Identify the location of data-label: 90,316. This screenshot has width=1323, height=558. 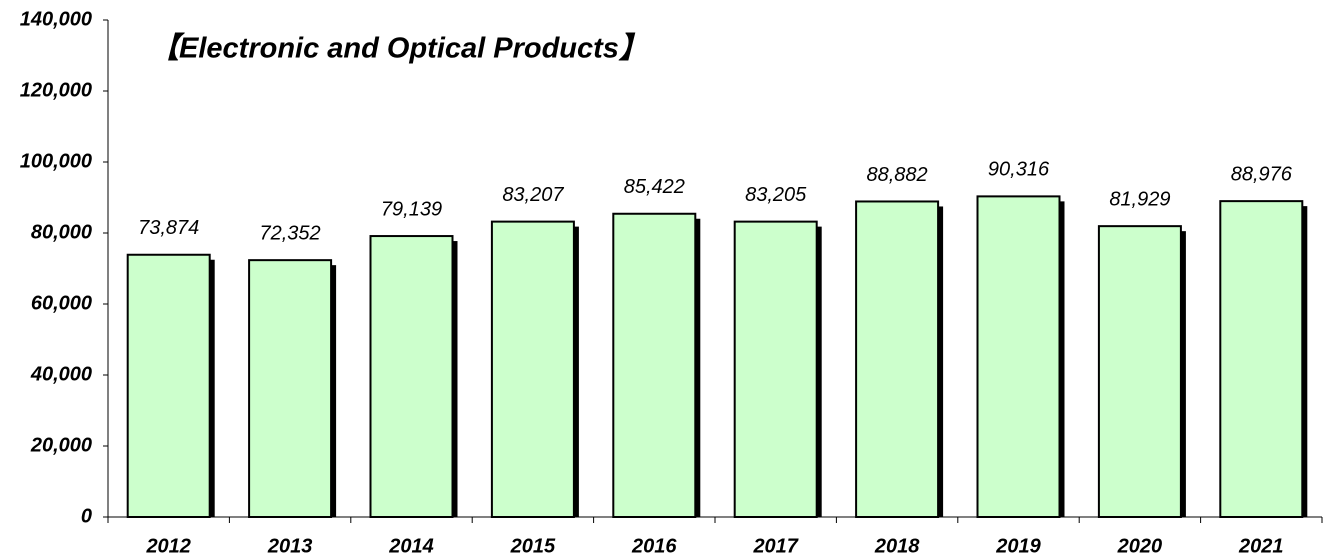
(1019, 170).